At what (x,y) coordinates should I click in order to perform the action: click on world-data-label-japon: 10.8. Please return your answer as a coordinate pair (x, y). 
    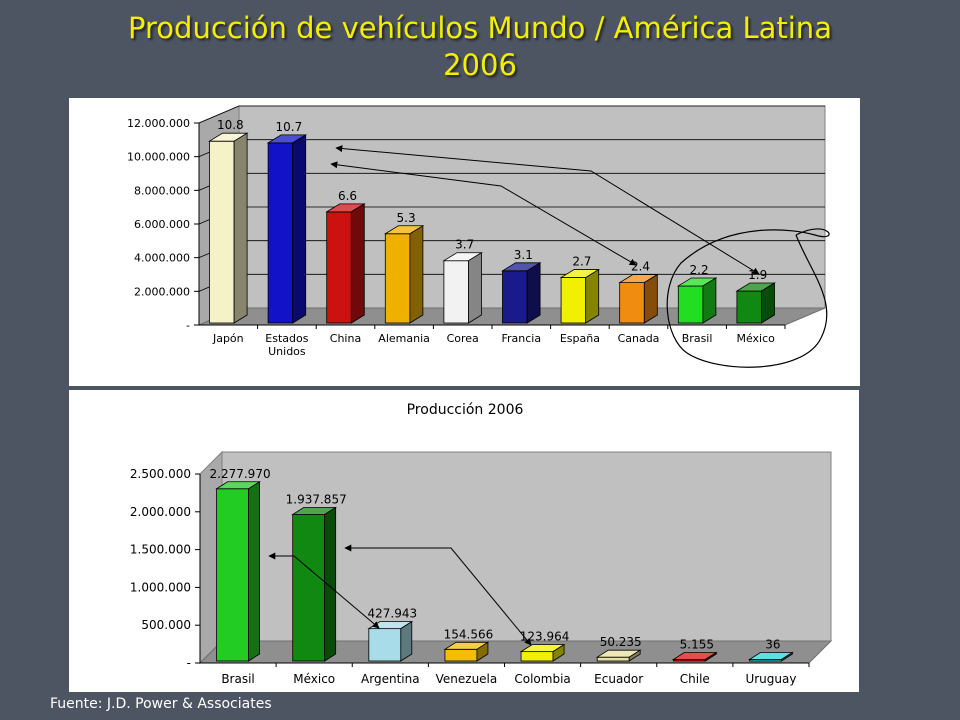
    Looking at the image, I should click on (230, 125).